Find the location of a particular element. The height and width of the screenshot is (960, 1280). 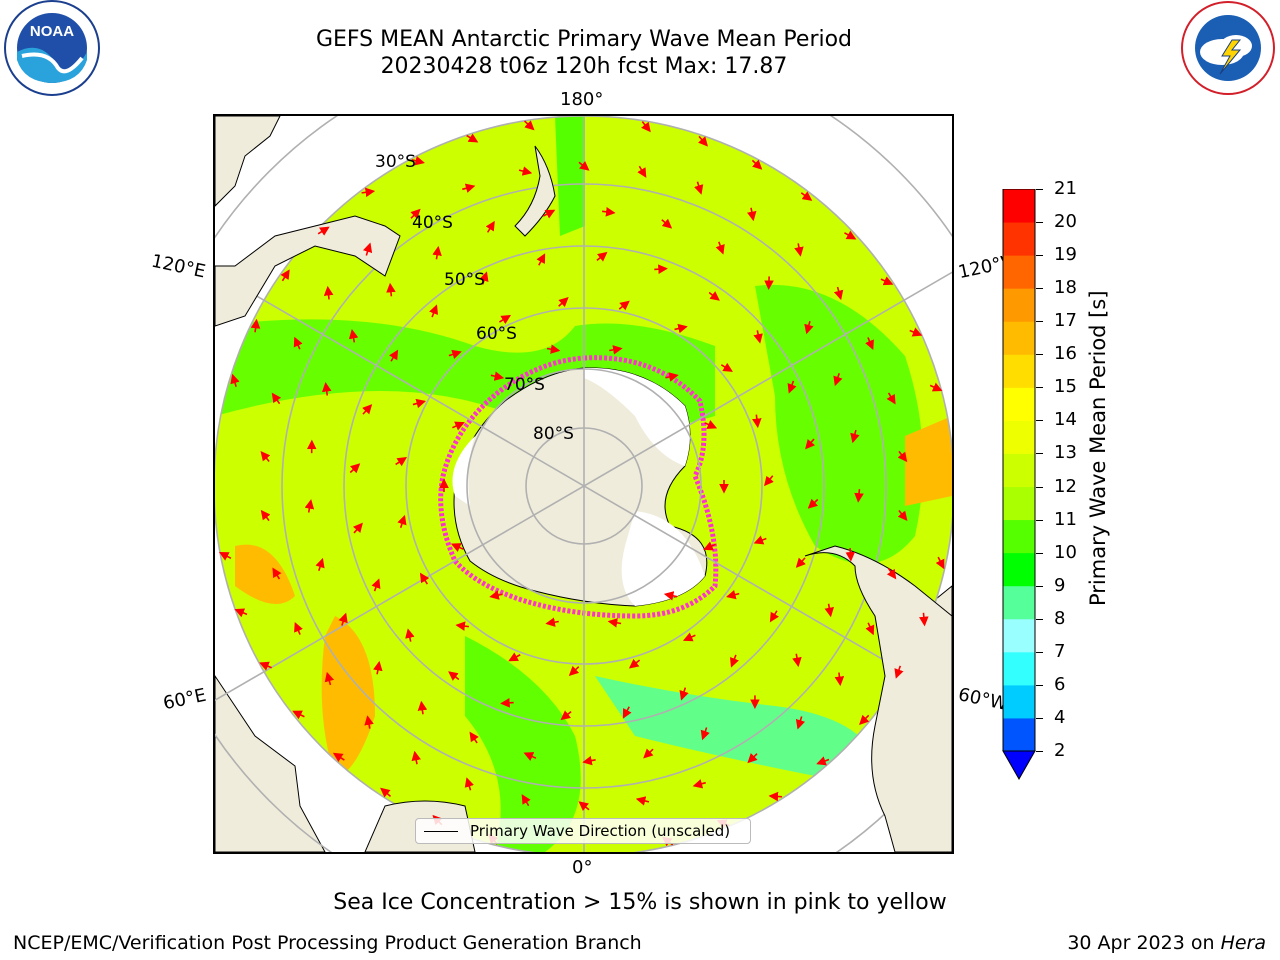

legend-label: Primary Wave Direction (unscaled) is located at coordinates (600, 831).